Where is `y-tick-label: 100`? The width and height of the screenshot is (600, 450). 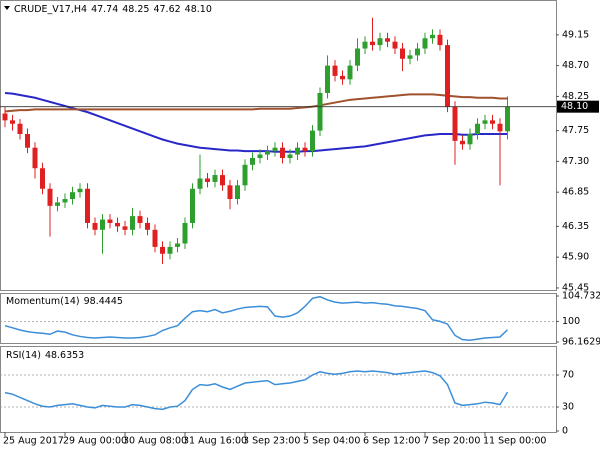
y-tick-label: 100 is located at coordinates (571, 321).